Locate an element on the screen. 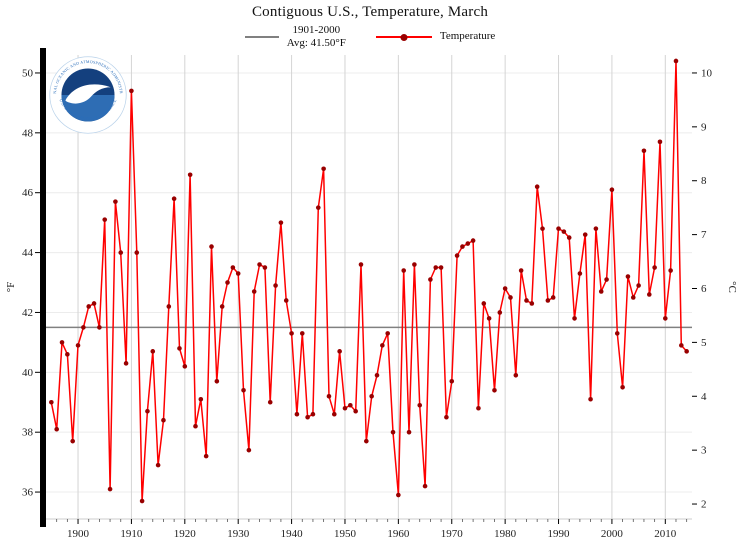 This screenshot has height=550, width=740. legend-item-average: 1901-2000 Avg: 41.50°F is located at coordinates (295, 36).